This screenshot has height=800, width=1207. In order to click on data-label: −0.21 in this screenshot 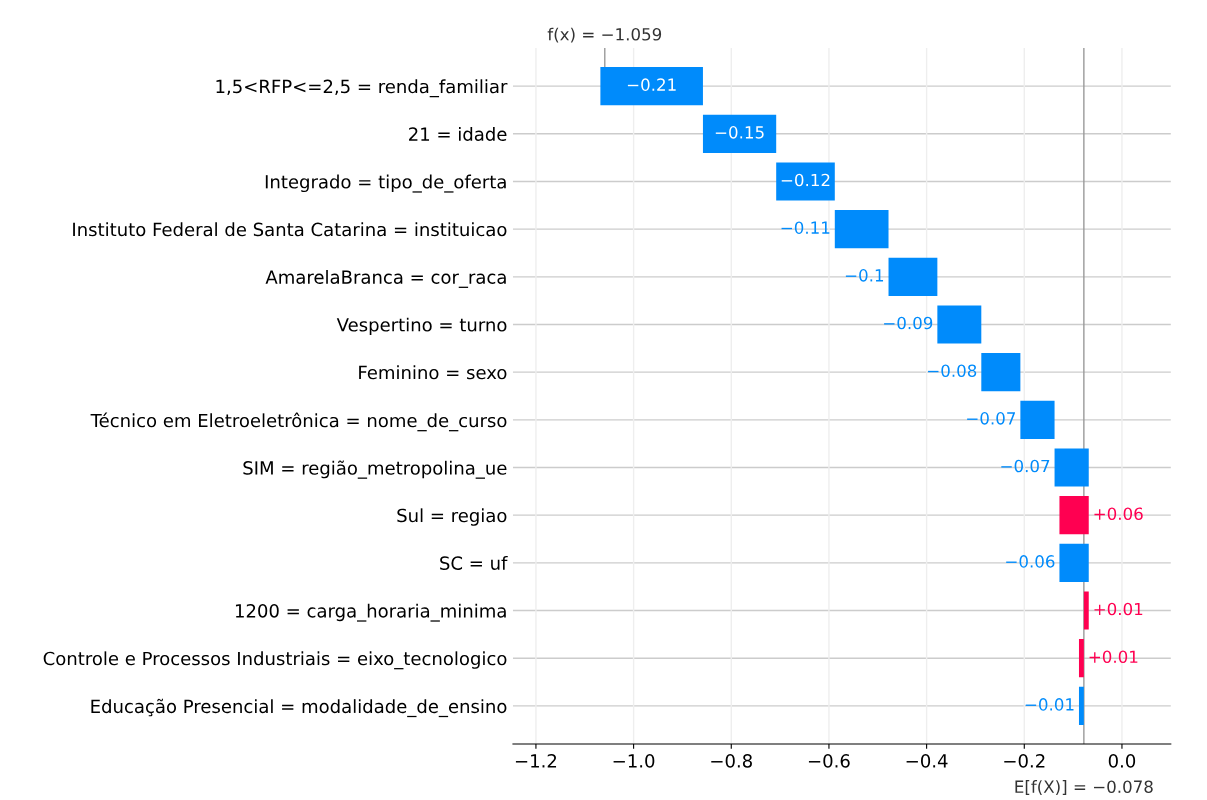, I will do `click(651, 84)`.